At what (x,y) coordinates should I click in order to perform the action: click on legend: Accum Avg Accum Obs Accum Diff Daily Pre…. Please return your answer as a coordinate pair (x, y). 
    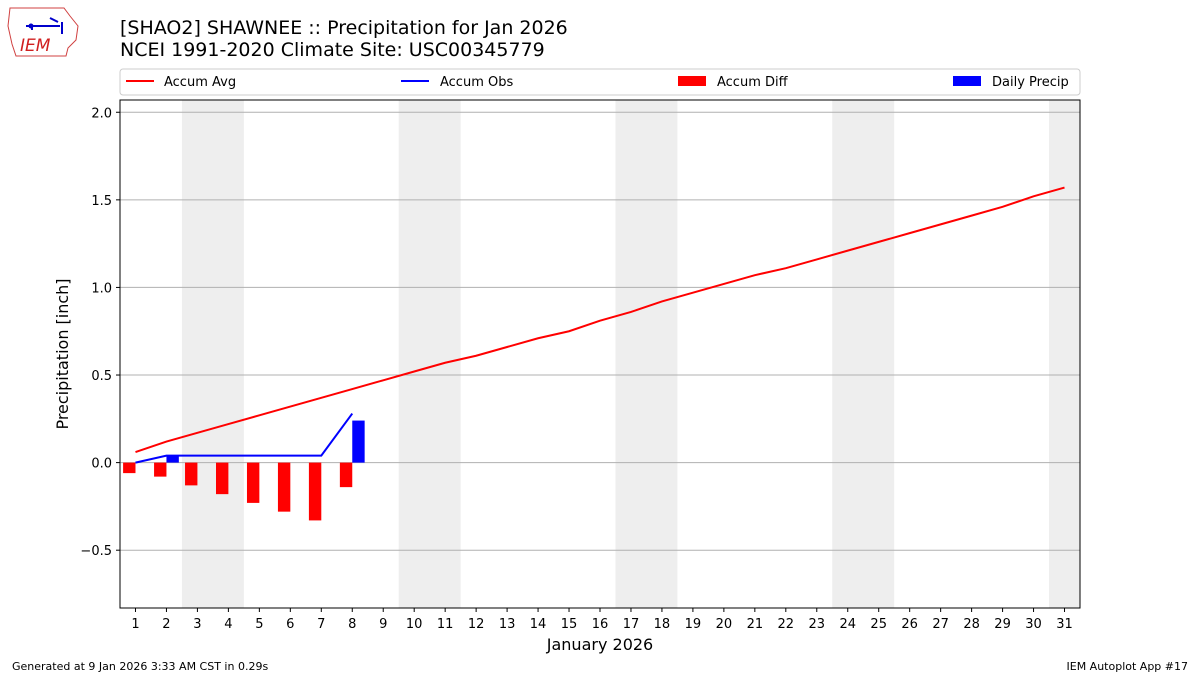
    Looking at the image, I should click on (600, 82).